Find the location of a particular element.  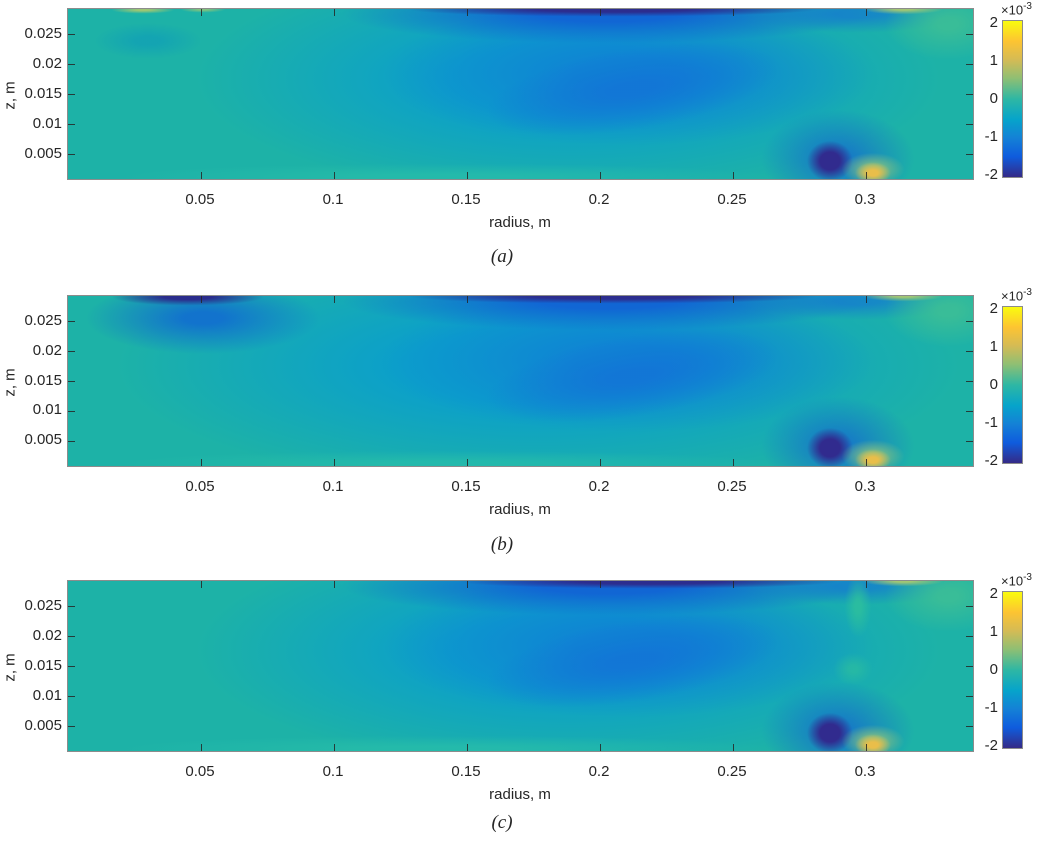

panel-c-sink-halo is located at coordinates (838, 713).